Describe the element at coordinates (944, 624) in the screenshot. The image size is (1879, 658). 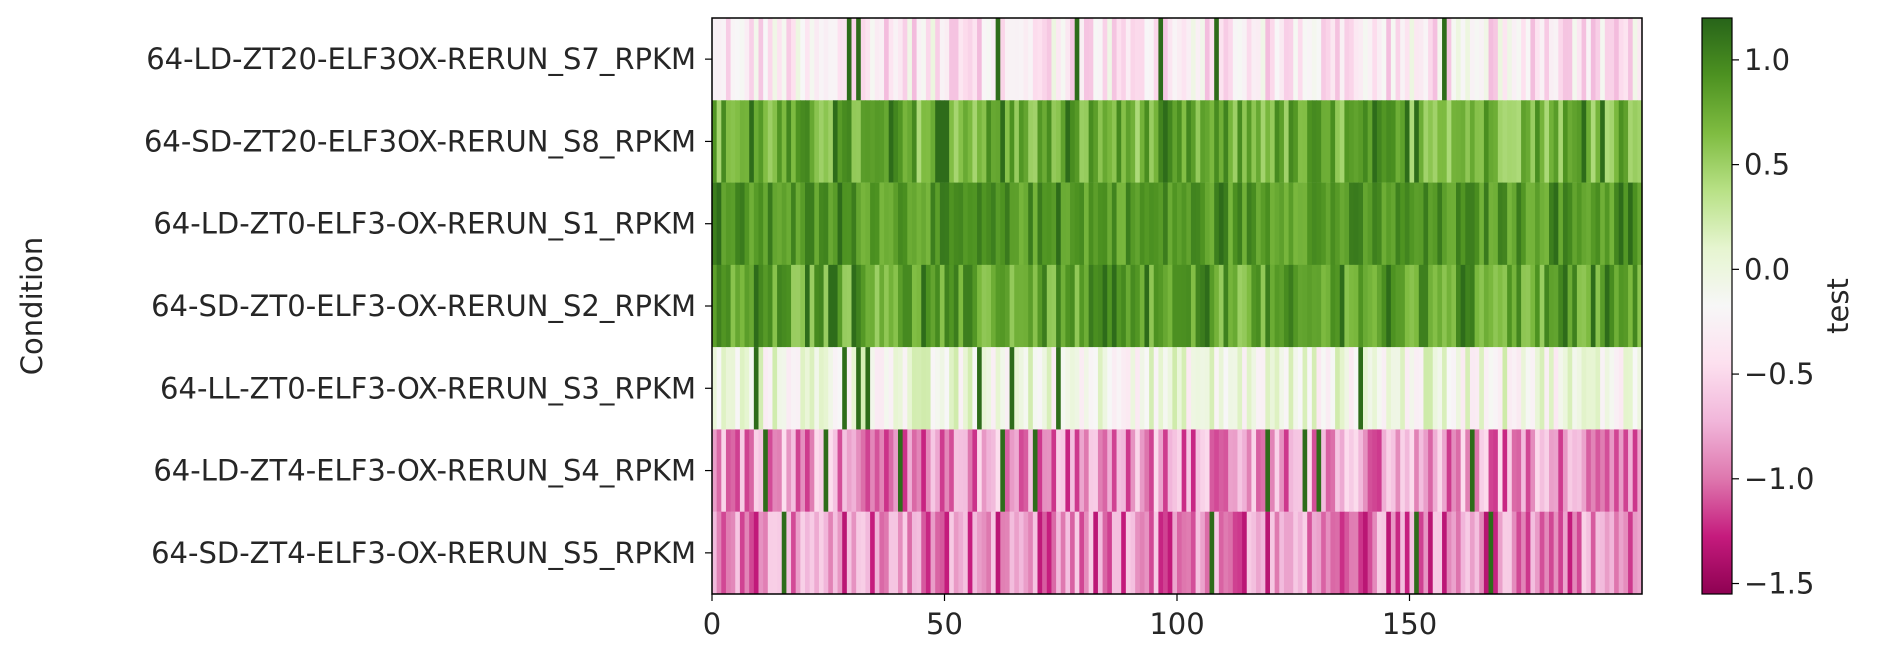
I see `x-tick-label: 50` at that location.